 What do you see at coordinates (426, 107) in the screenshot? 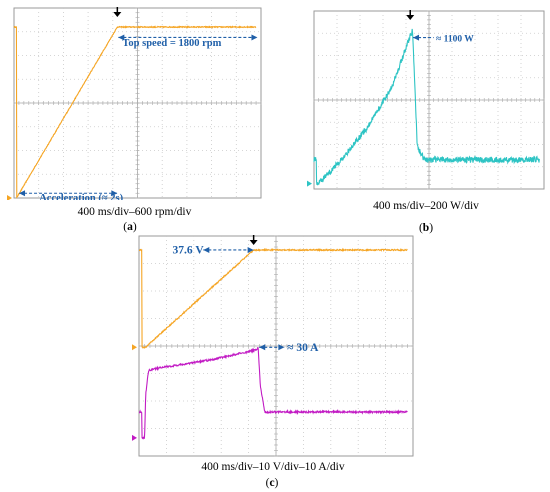
I see `chart-b-series-1-line` at bounding box center [426, 107].